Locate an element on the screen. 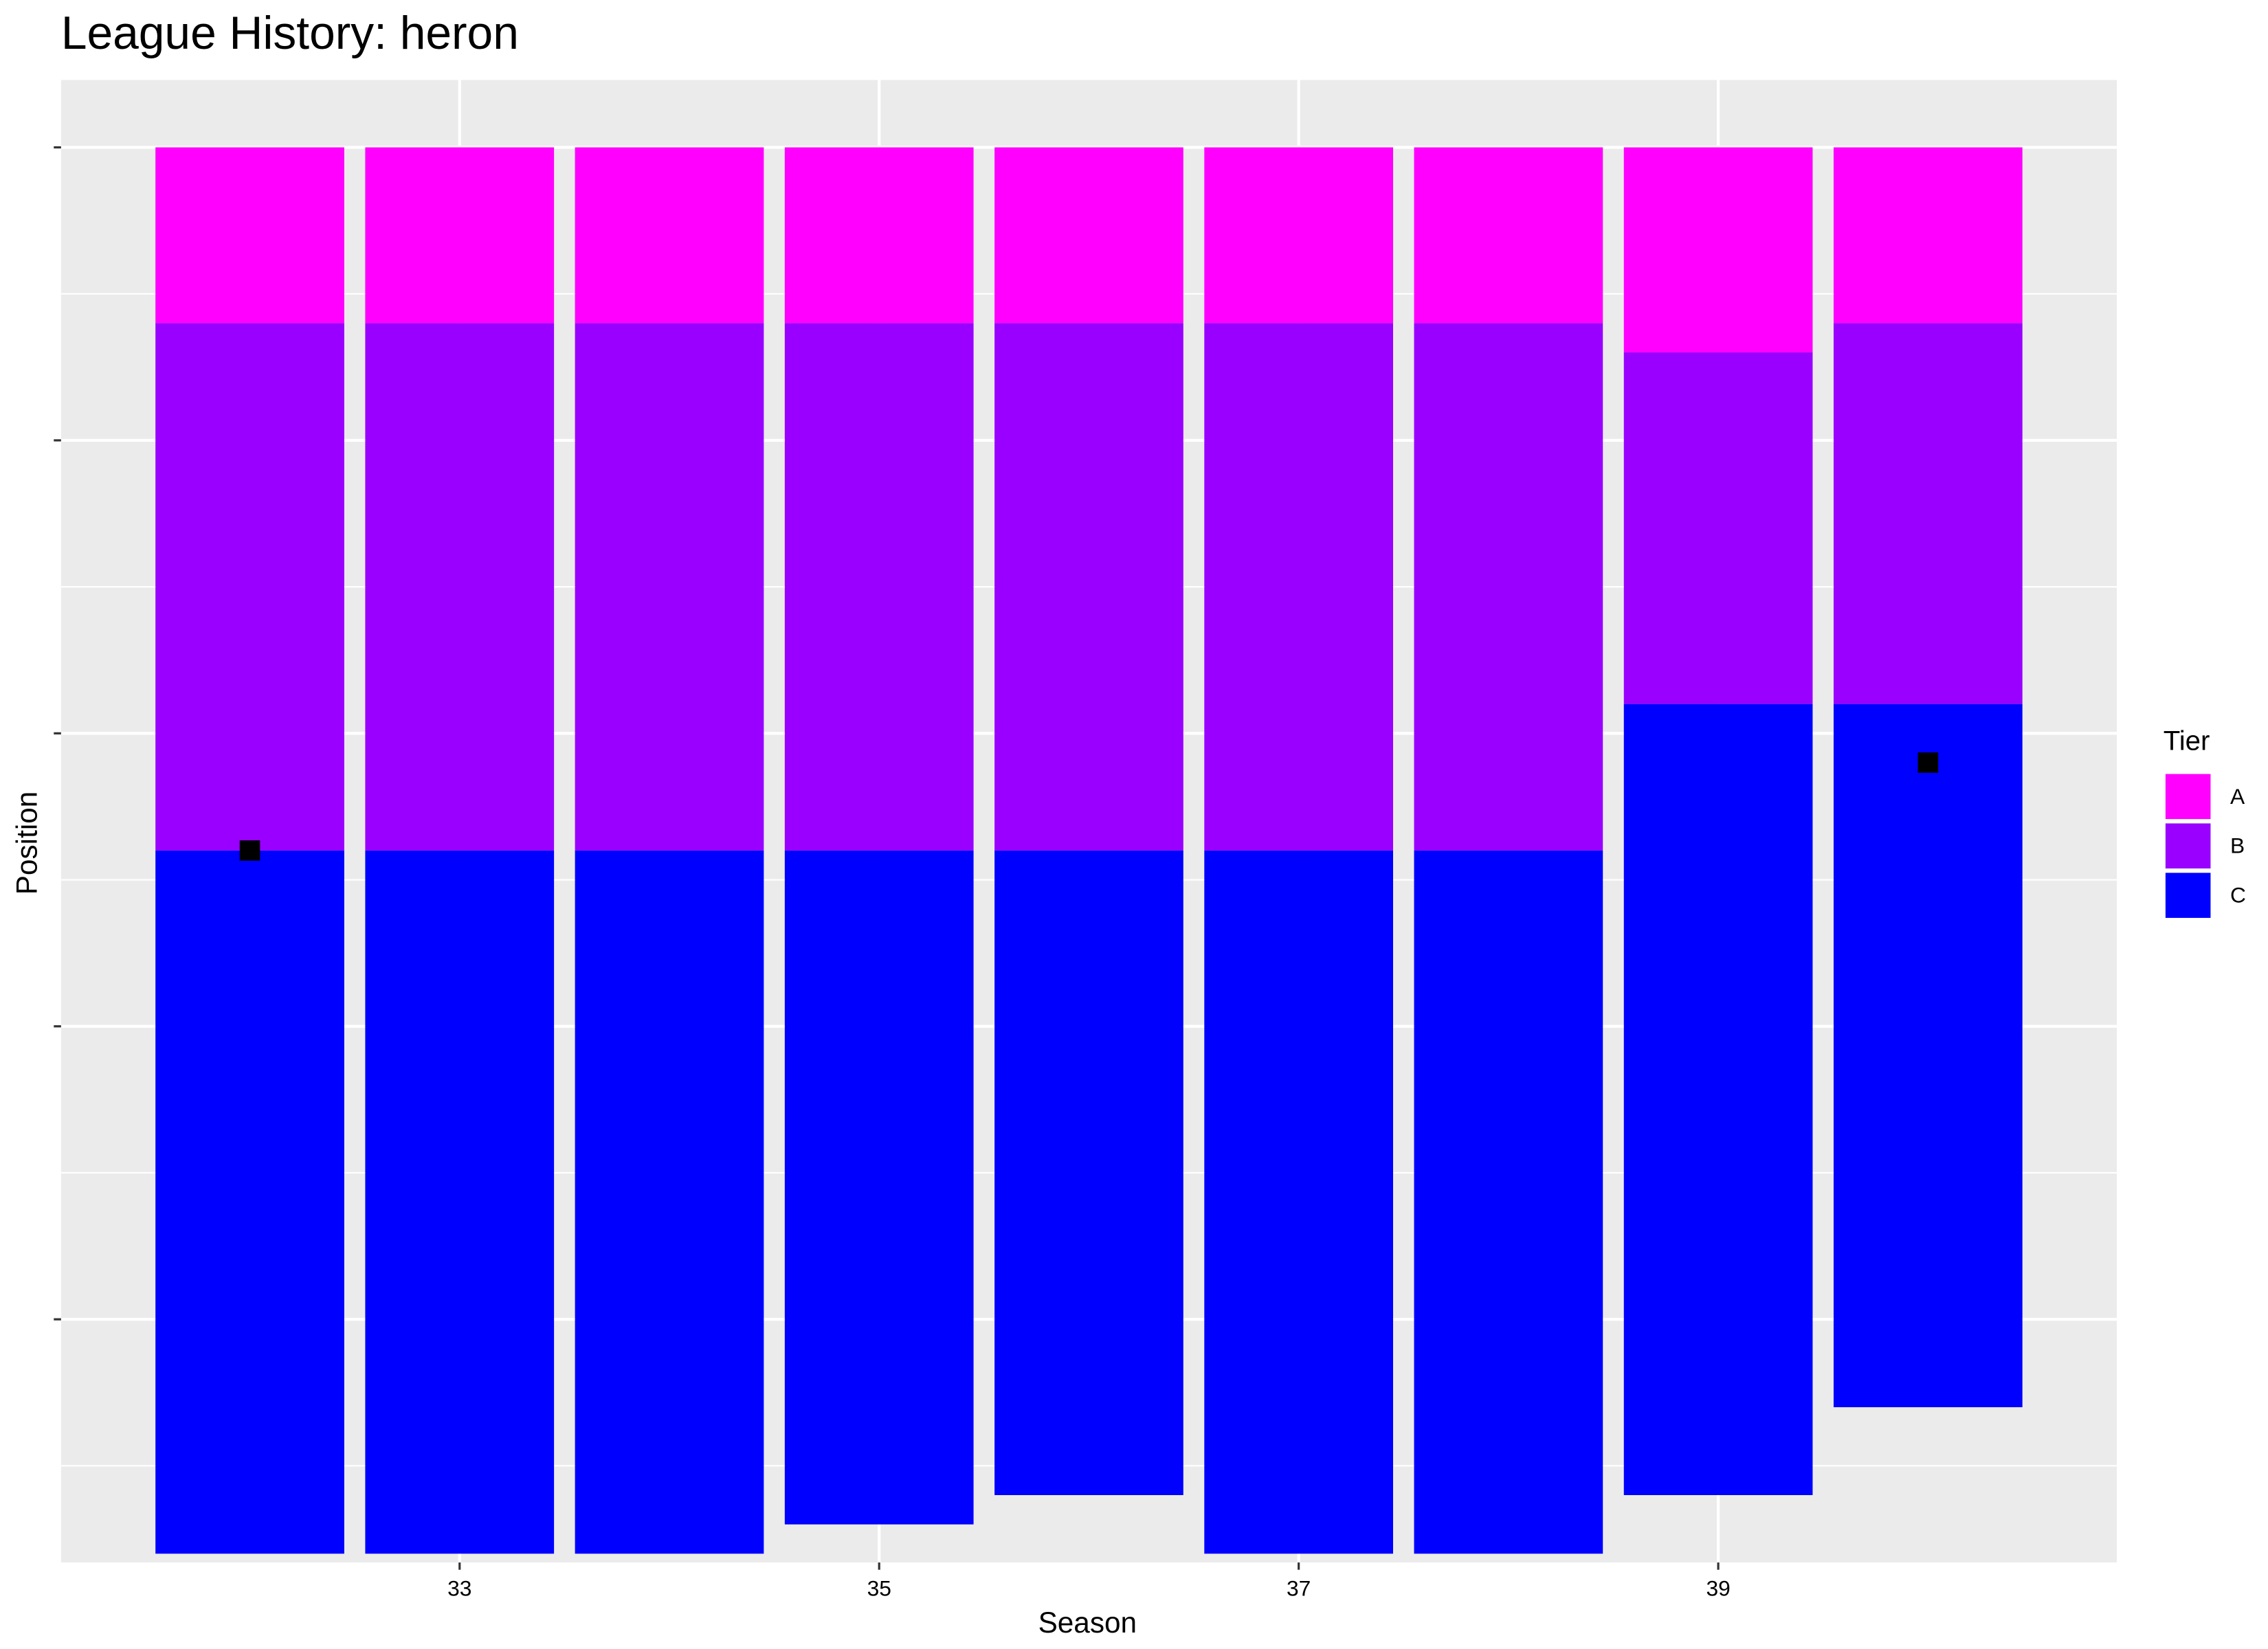 This screenshot has height=1649, width=2268. x-tick-label: 35 is located at coordinates (879, 1588).